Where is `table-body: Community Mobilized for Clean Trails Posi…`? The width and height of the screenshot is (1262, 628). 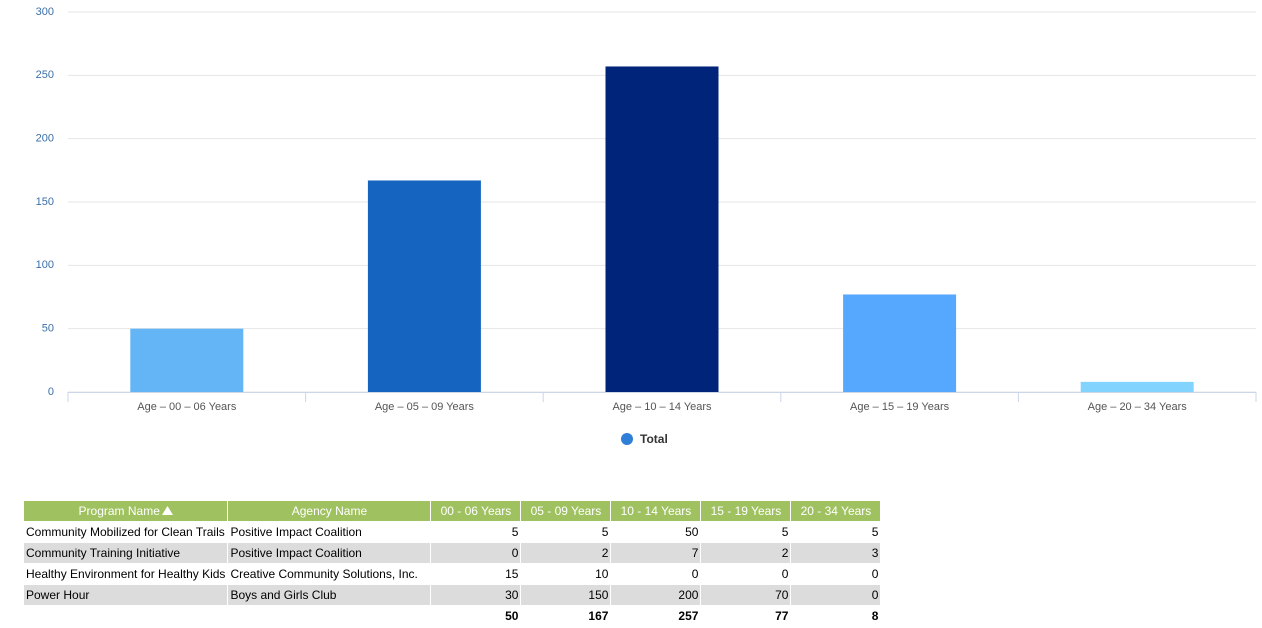
table-body: Community Mobilized for Clean Trails Posi… is located at coordinates (453, 574).